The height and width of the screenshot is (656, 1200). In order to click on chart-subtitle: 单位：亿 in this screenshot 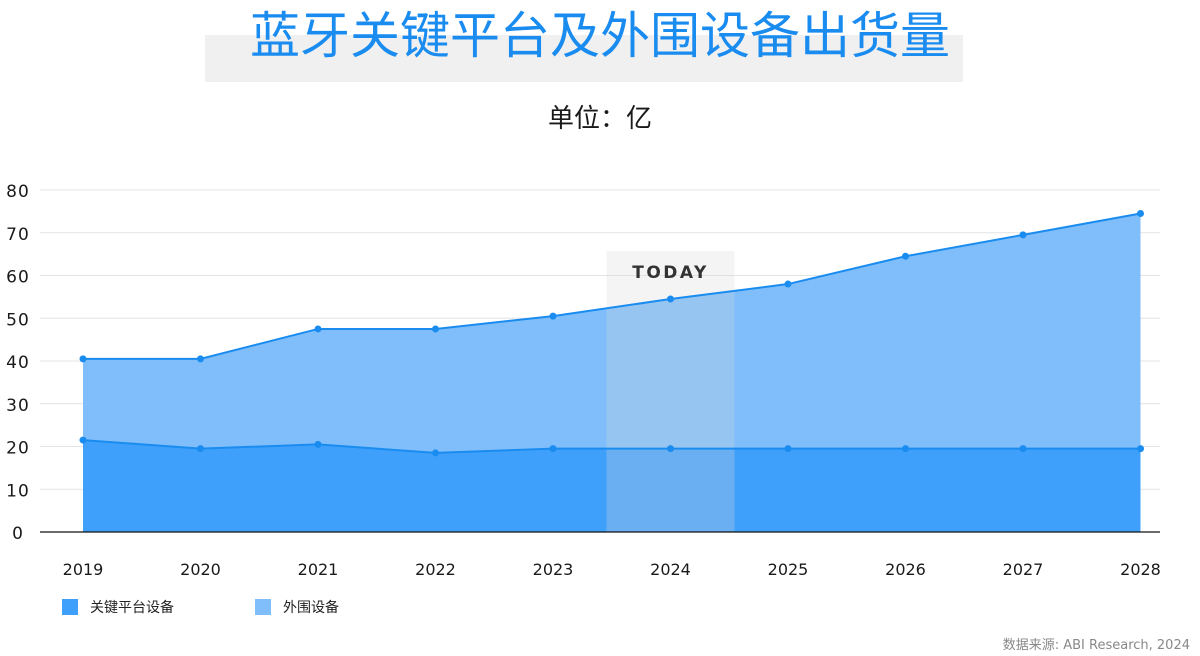, I will do `click(599, 119)`.